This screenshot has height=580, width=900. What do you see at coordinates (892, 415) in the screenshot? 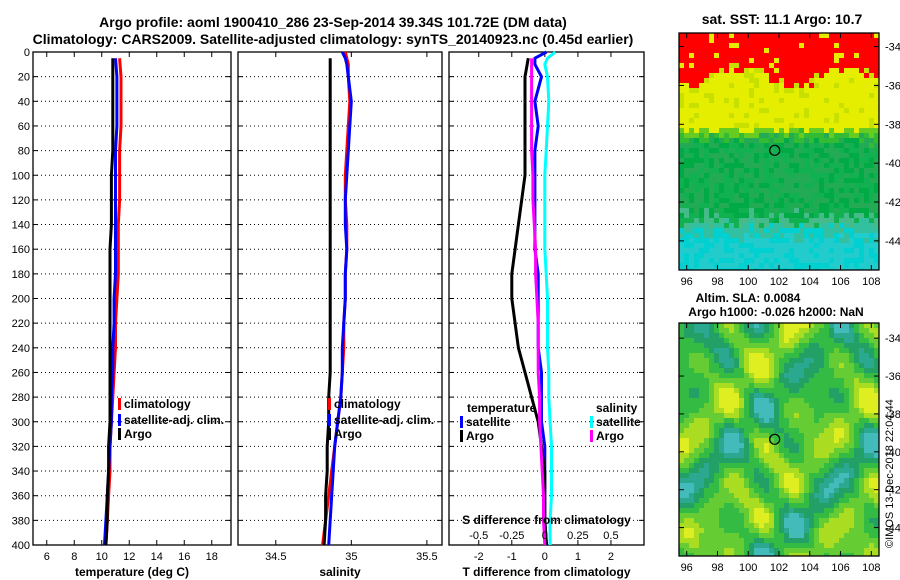
I see `map-y-tick-label: -38` at bounding box center [892, 415].